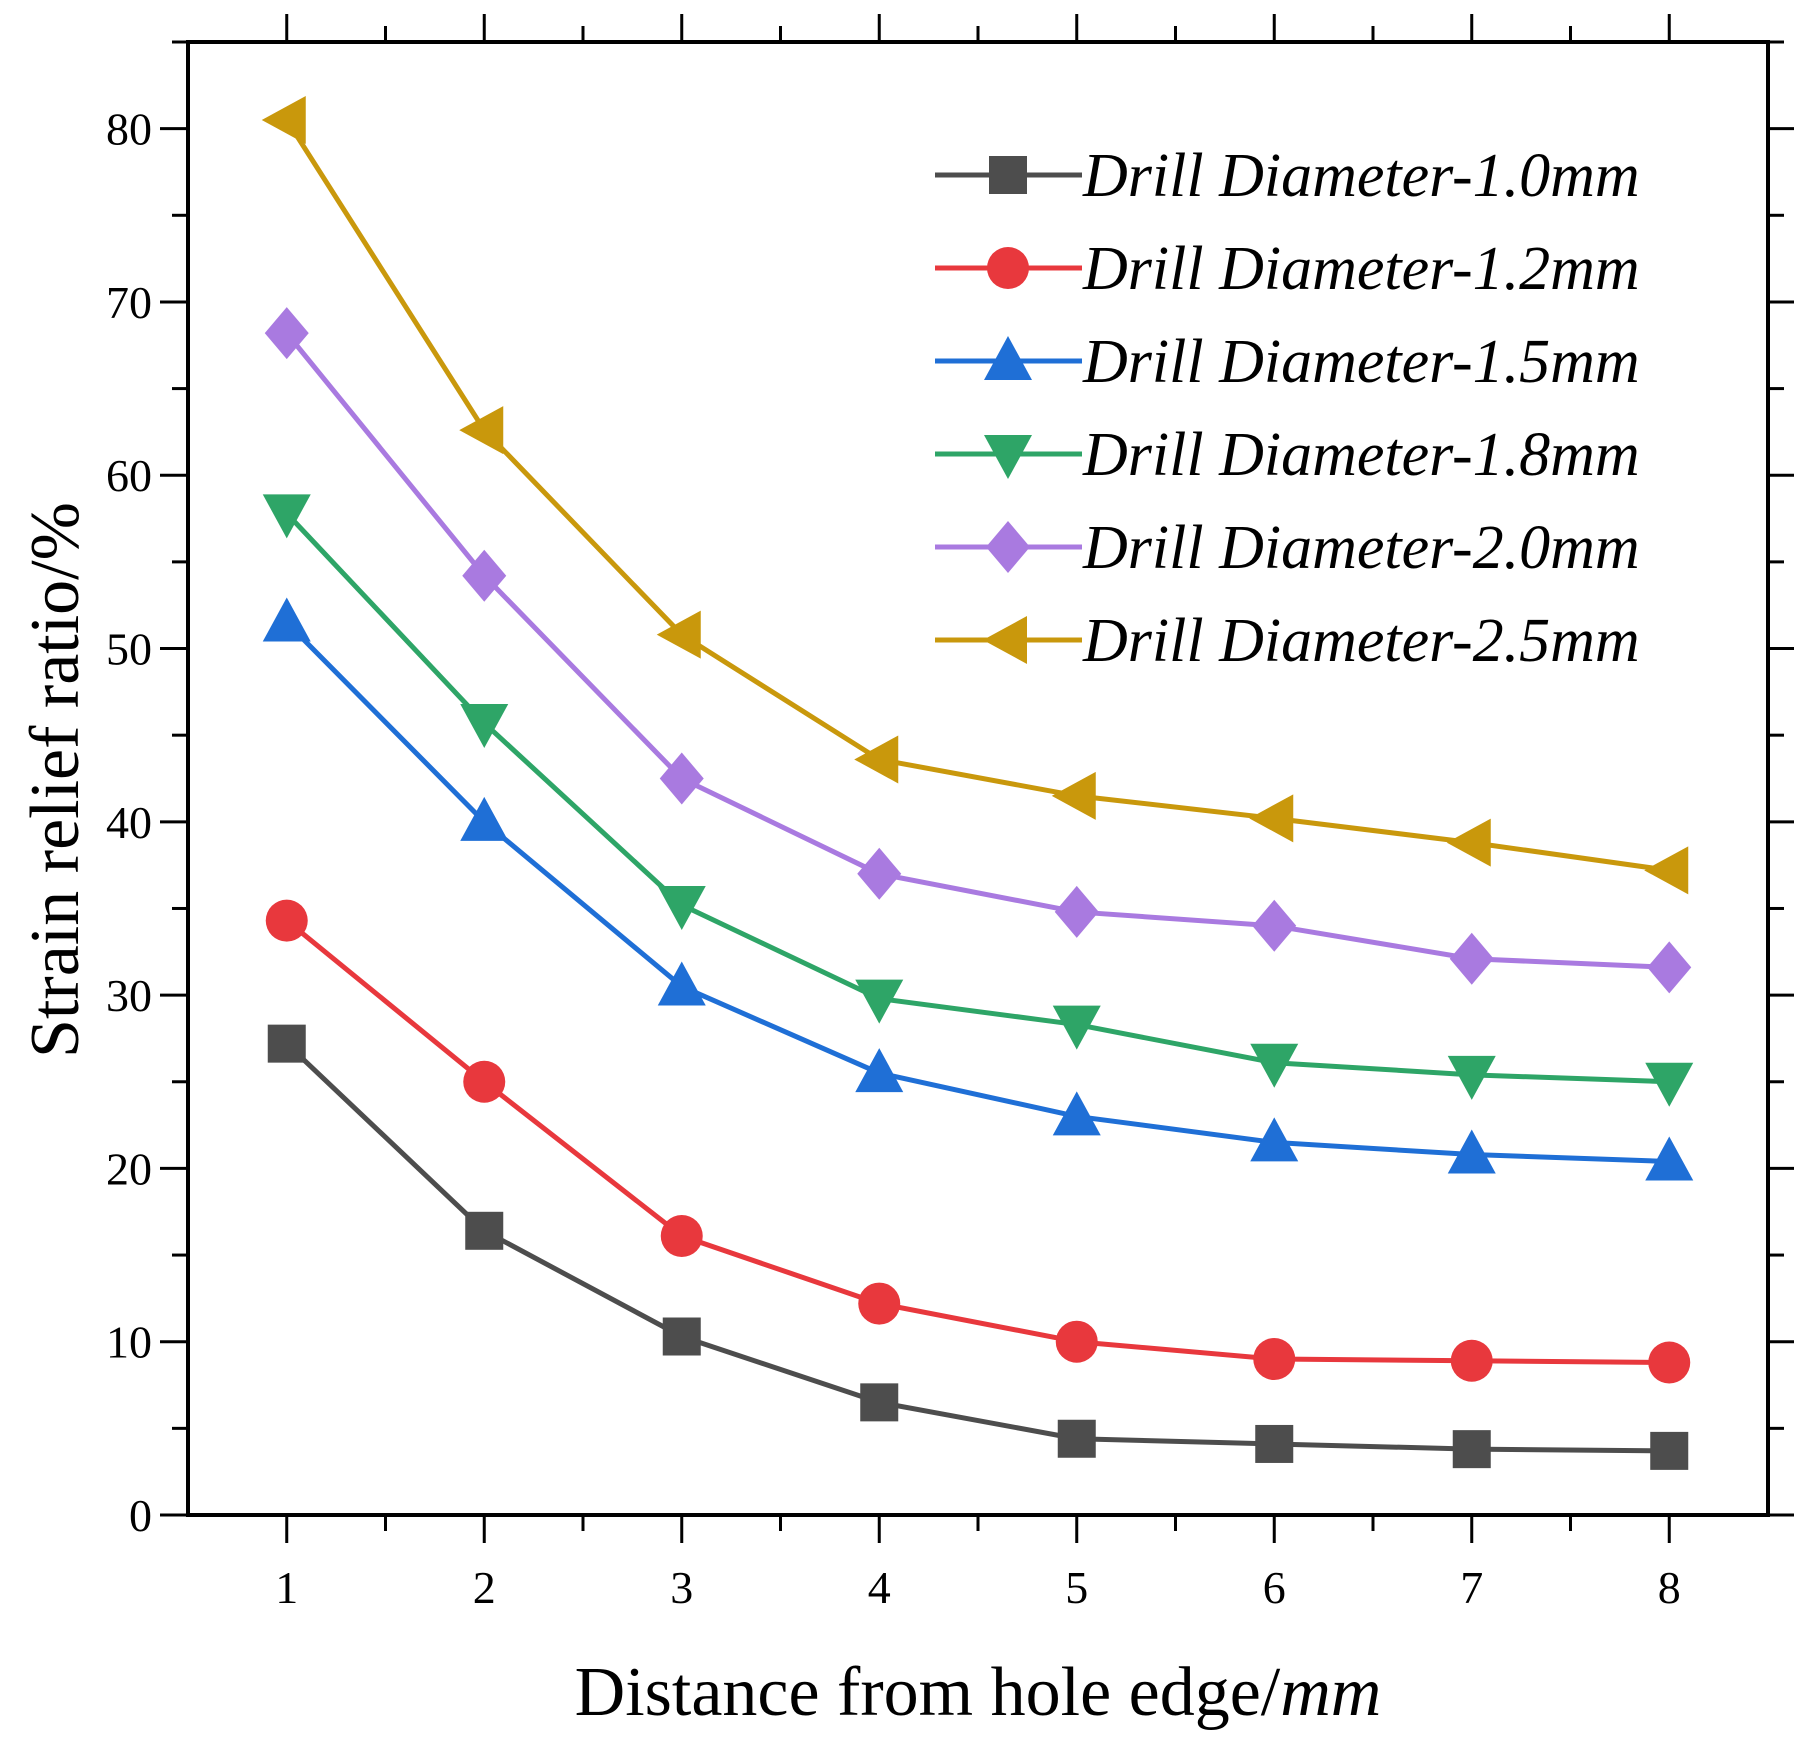  Describe the element at coordinates (1361, 176) in the screenshot. I see `legend-label: Drill Diameter-1.0mm` at that location.